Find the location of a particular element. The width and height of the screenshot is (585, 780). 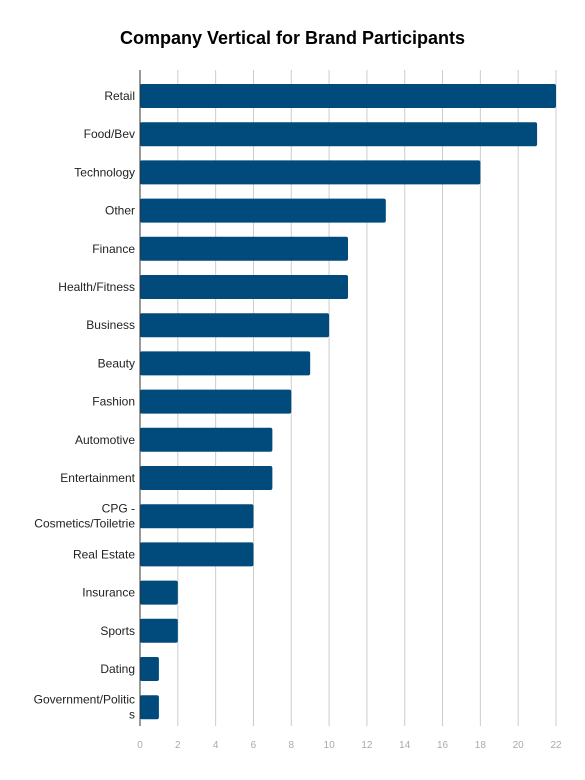

category-label: Dating is located at coordinates (117, 669).